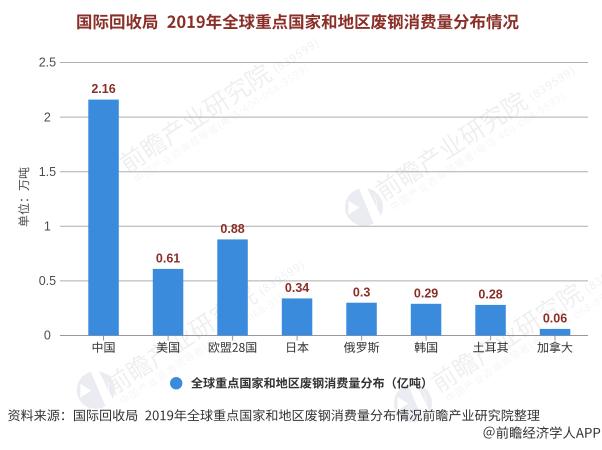 The width and height of the screenshot is (602, 450). I want to click on svg-text: 0.28, so click(490, 295).